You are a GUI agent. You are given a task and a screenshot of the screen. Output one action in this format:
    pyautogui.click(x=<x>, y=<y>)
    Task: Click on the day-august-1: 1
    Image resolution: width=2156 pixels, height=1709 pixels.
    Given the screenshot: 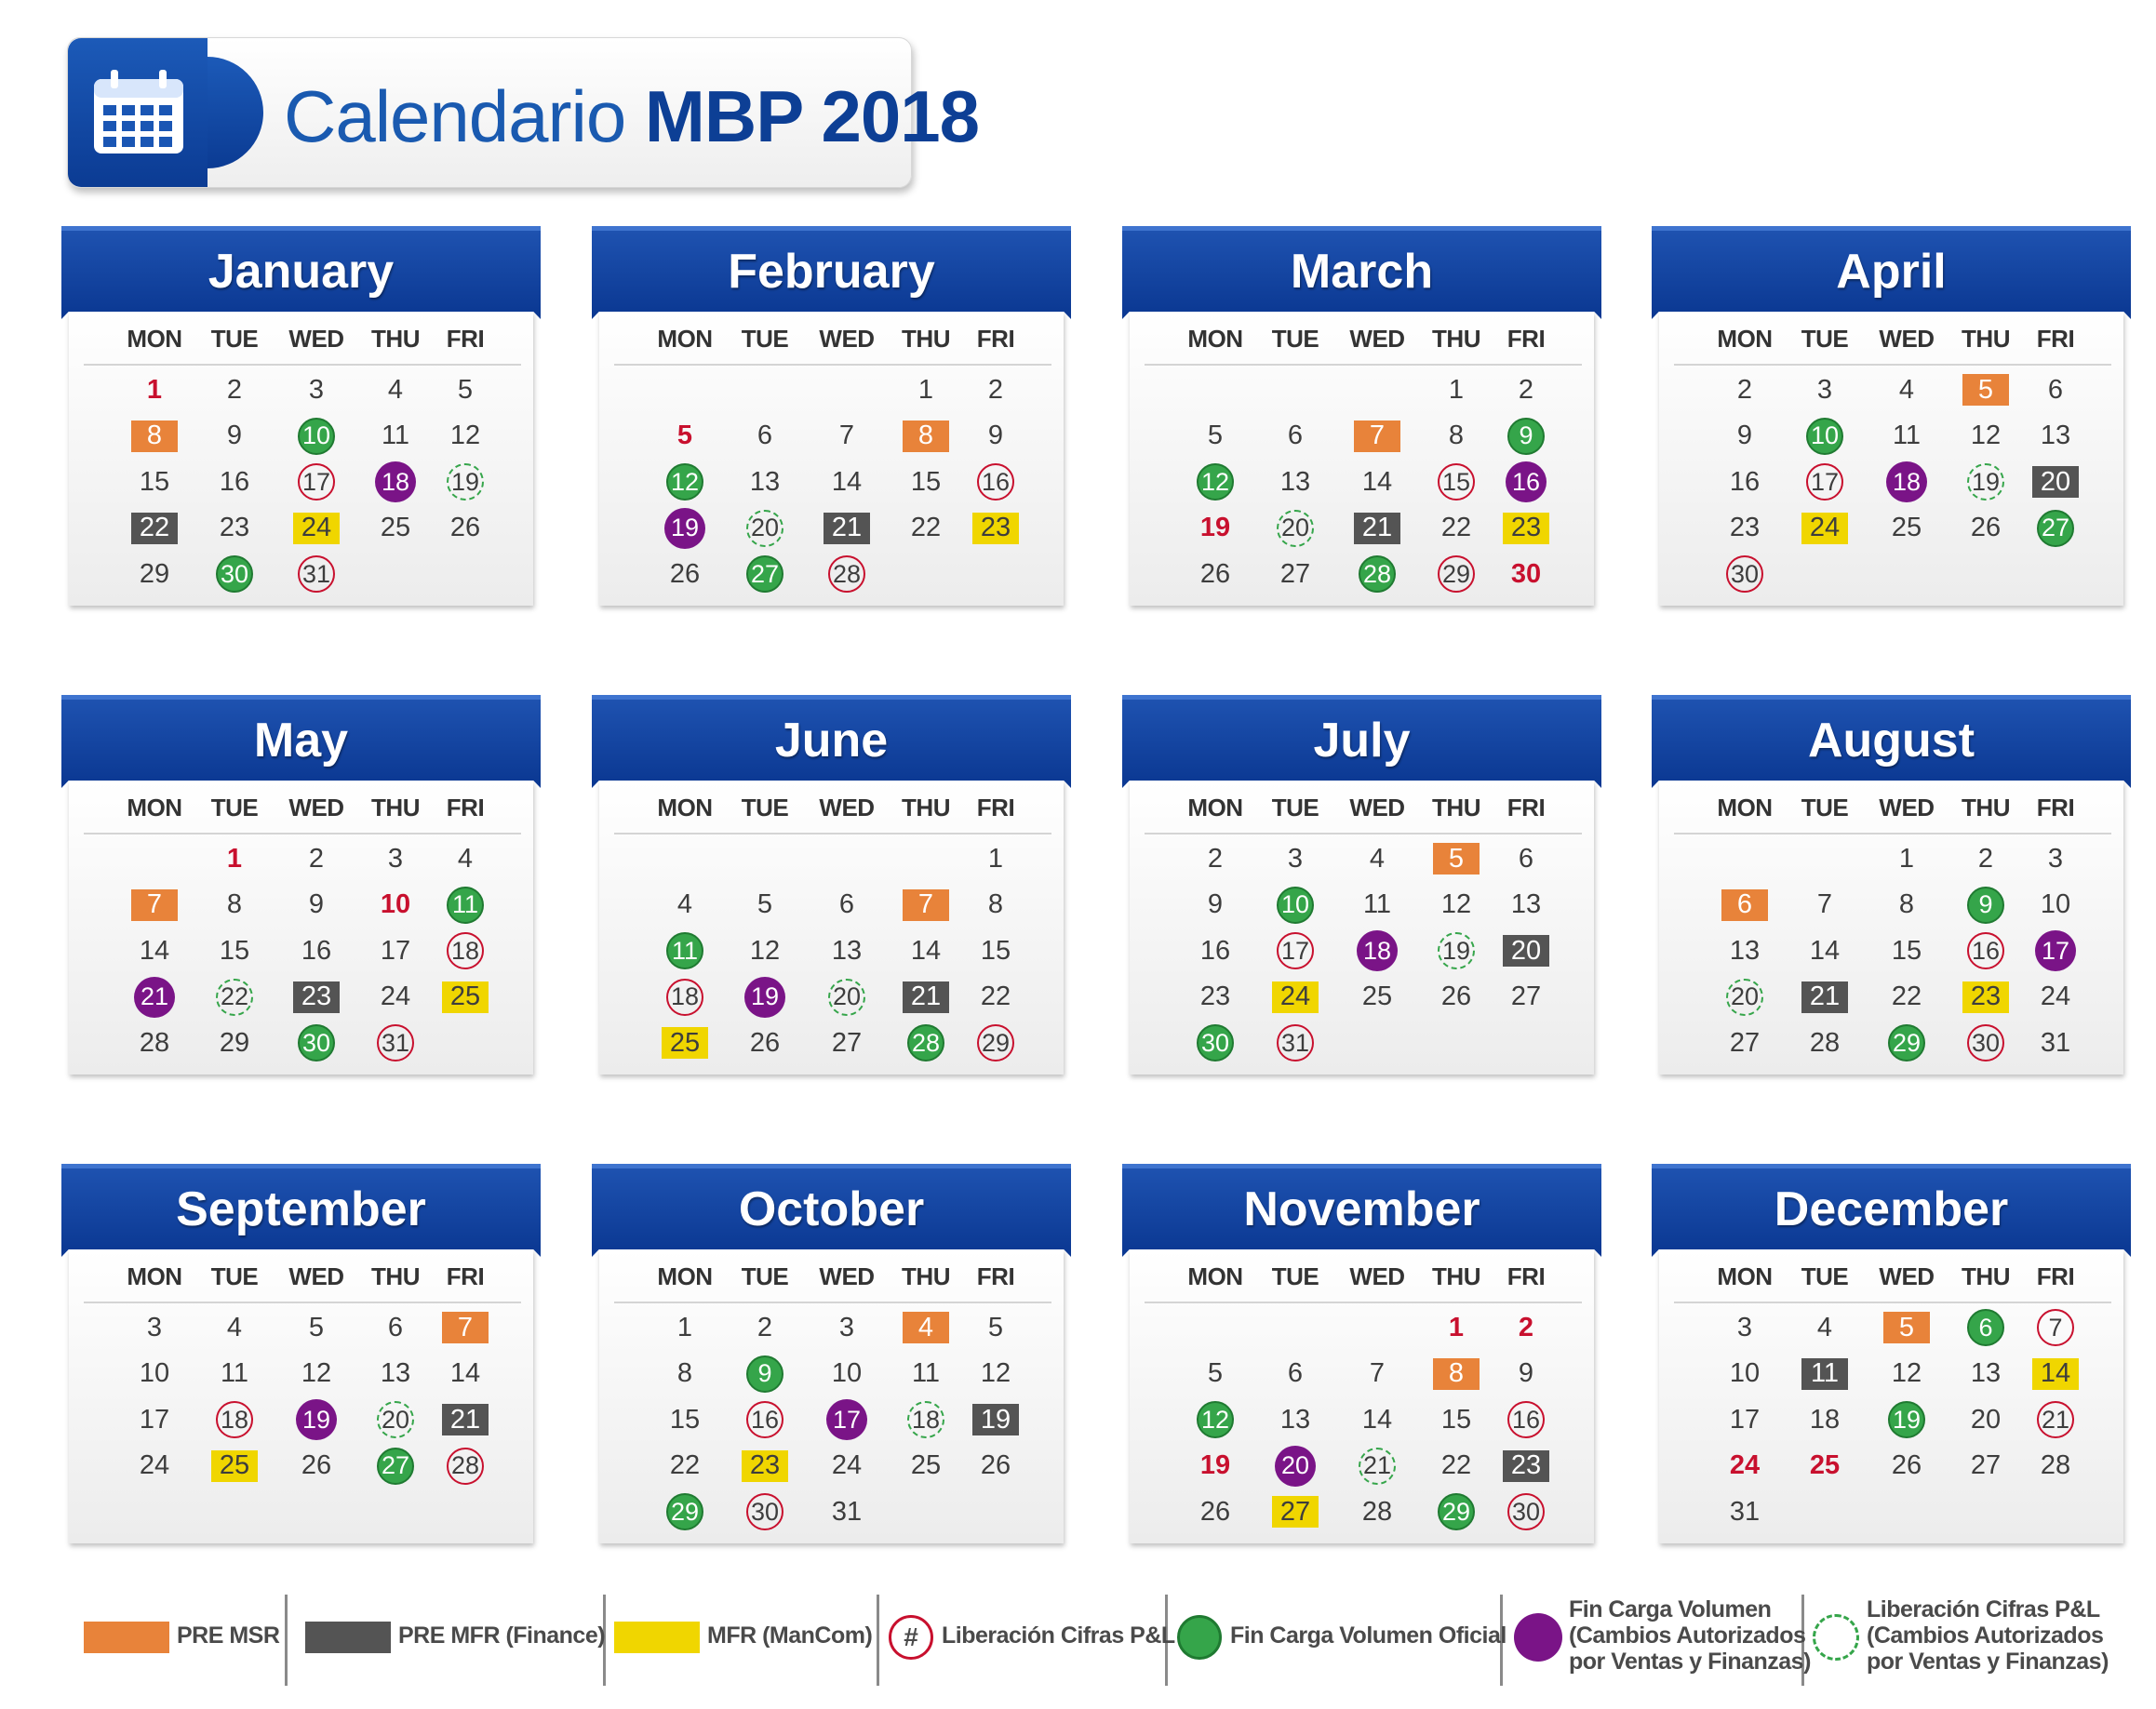 What is the action you would take?
    pyautogui.click(x=1907, y=859)
    